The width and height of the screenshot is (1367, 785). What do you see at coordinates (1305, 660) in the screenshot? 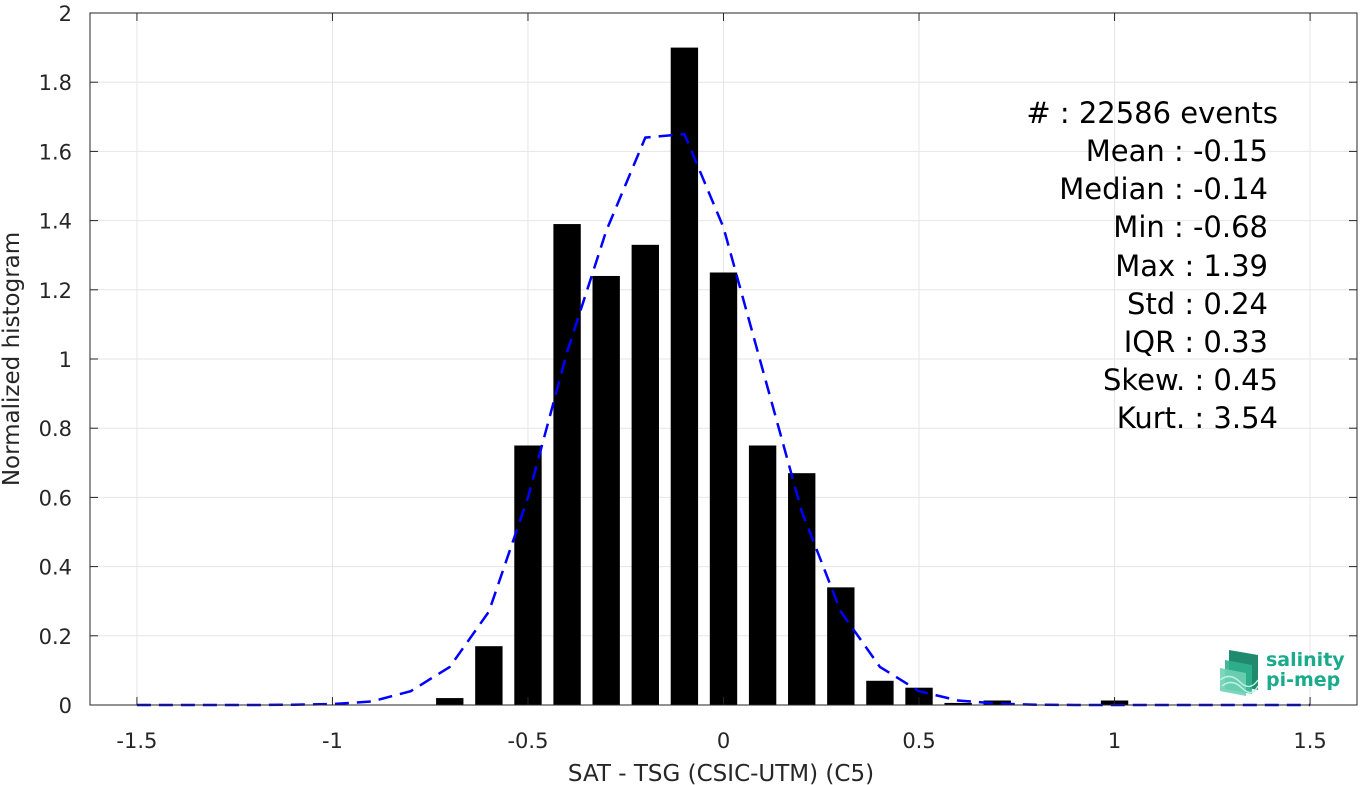
I see `logo-line1: salinity` at bounding box center [1305, 660].